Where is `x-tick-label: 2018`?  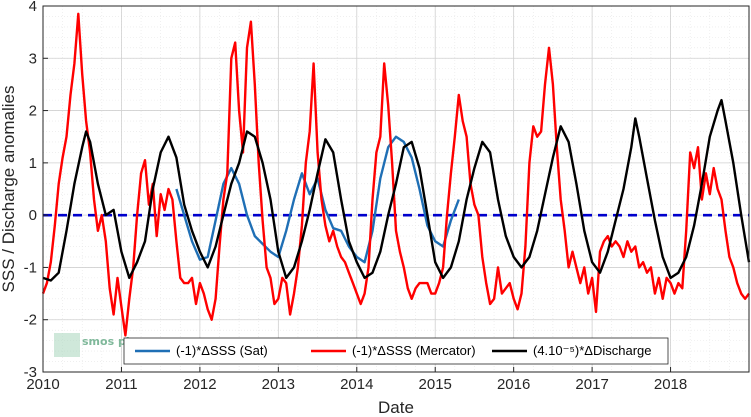 x-tick-label: 2018 is located at coordinates (670, 384).